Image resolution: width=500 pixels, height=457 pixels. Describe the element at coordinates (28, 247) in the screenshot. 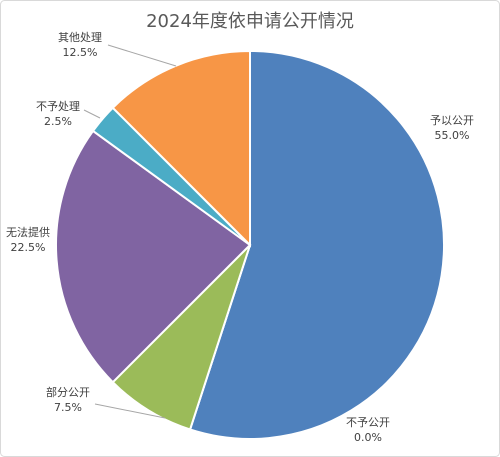

I see `slice-value-label: 22.5%` at that location.